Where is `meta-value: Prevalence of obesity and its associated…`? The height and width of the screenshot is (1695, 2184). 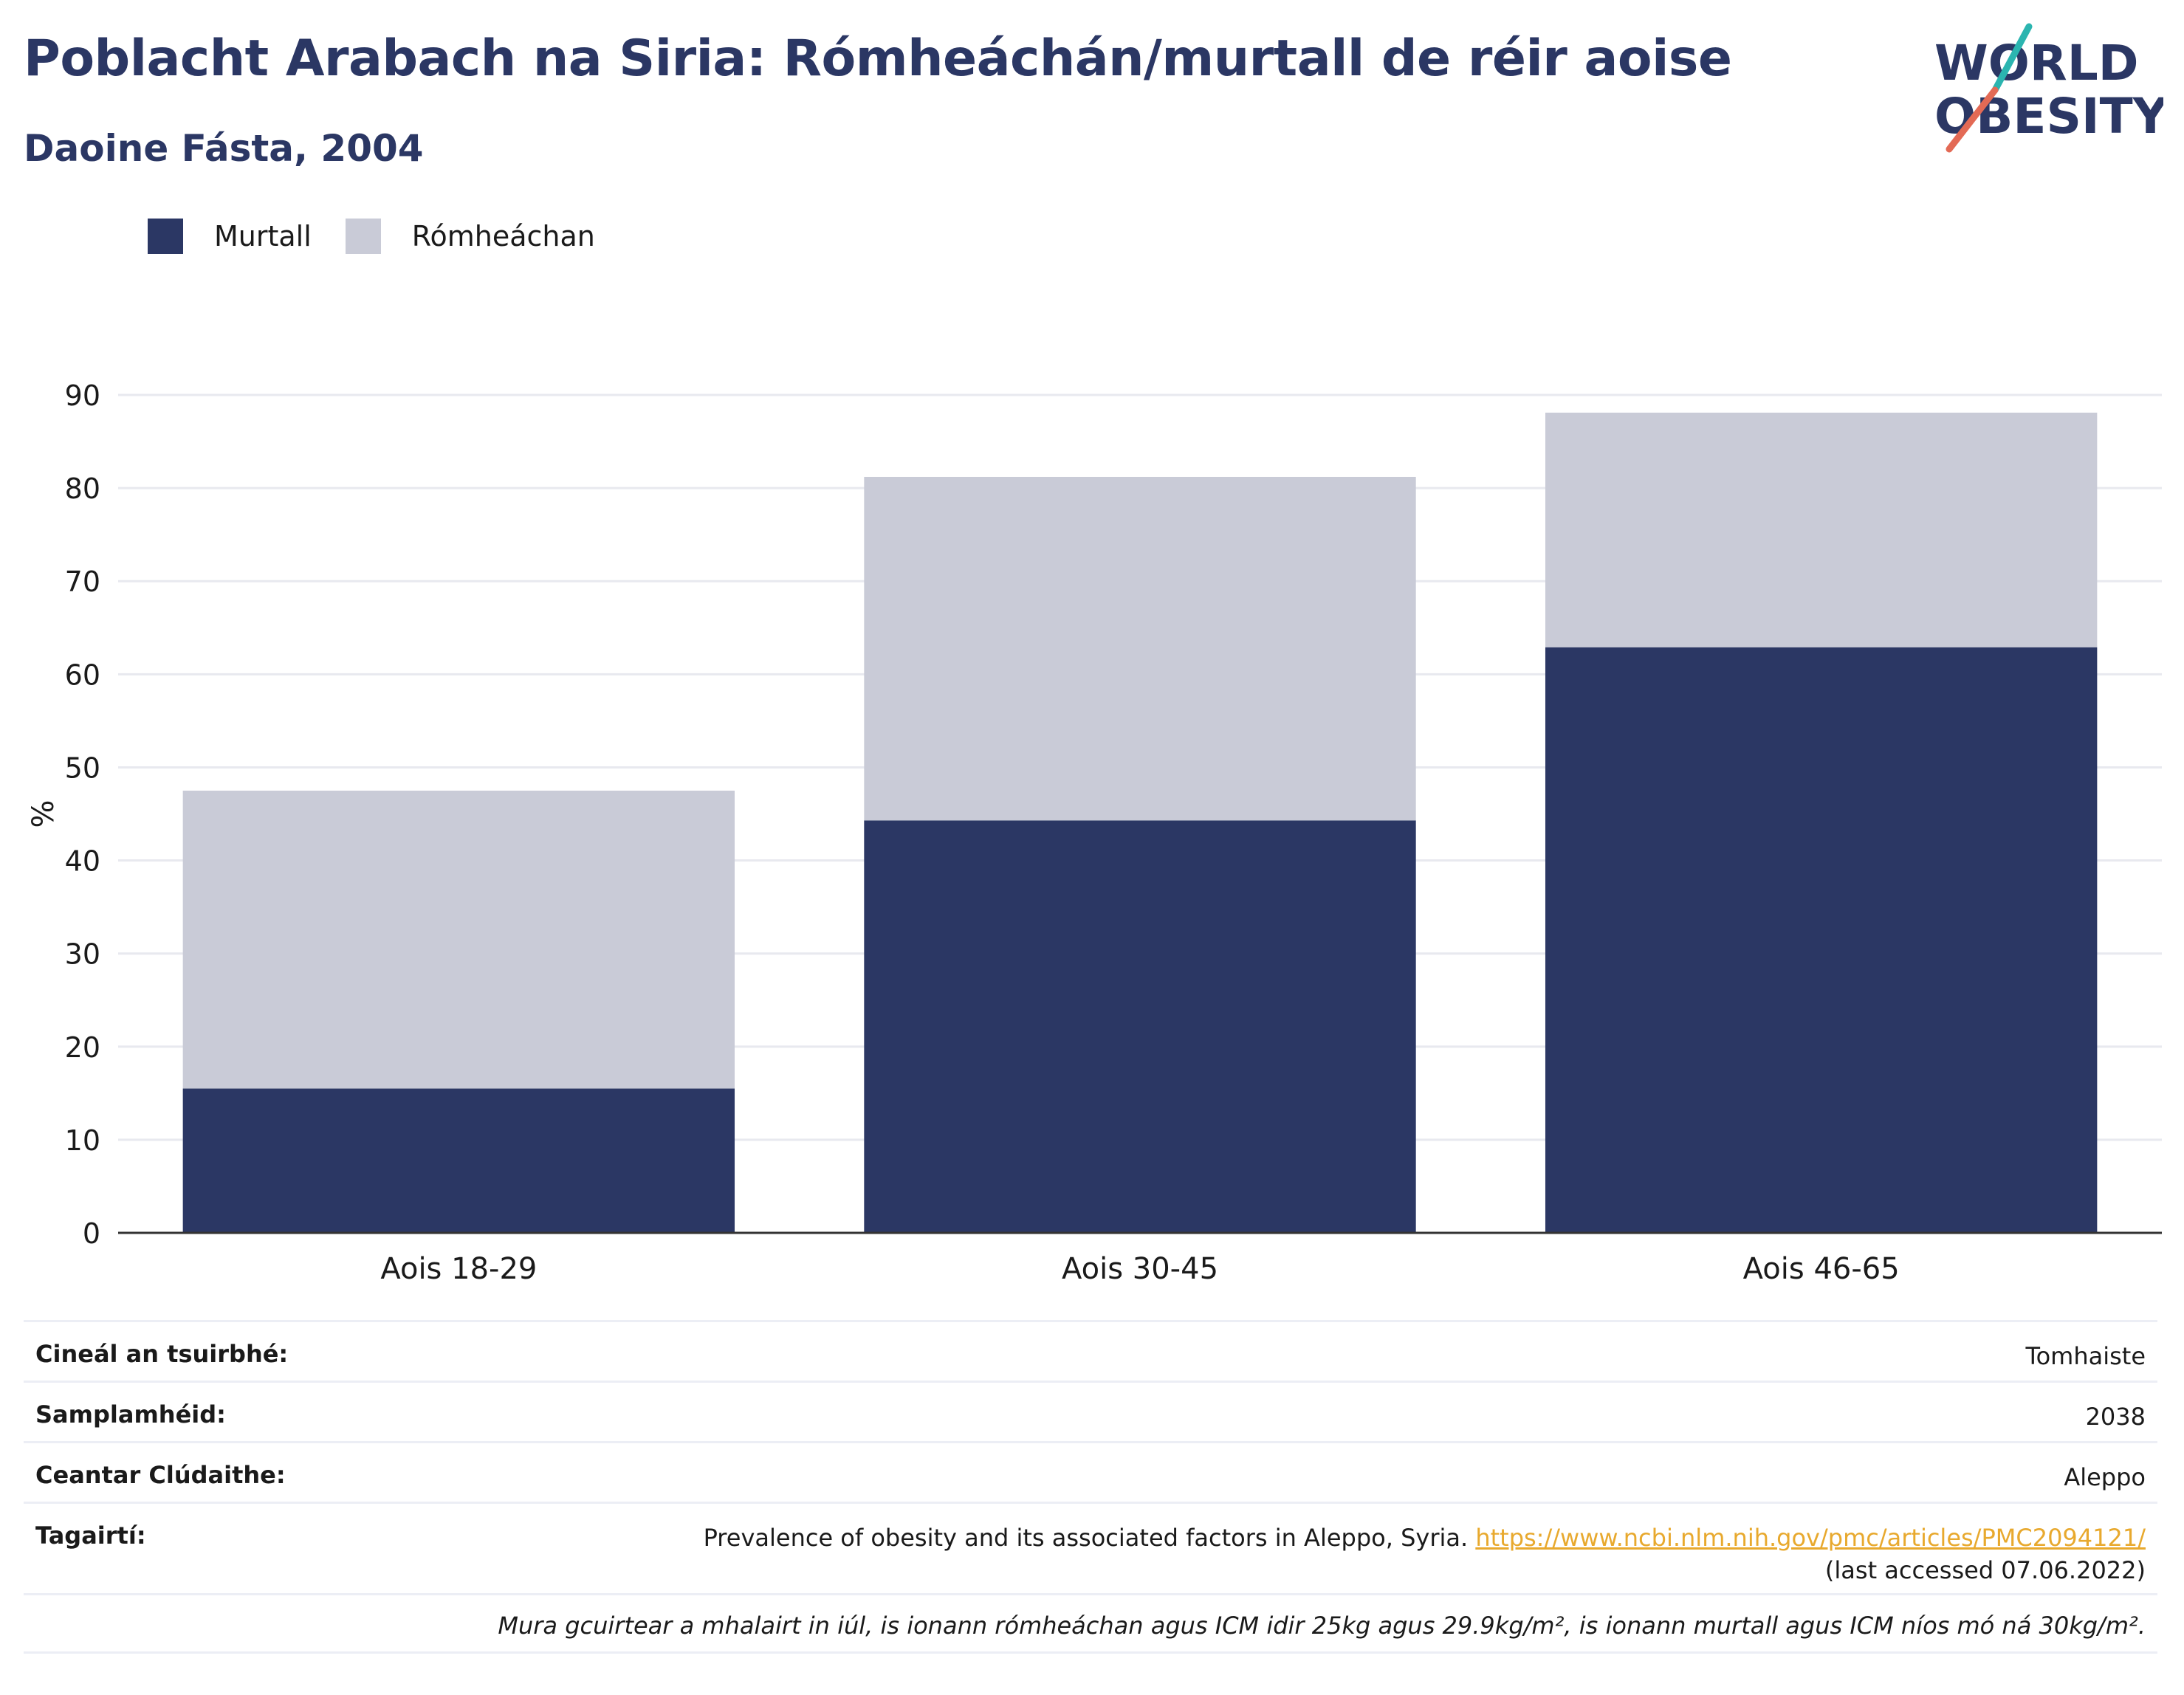 meta-value: Prevalence of obesity and its associated… is located at coordinates (1407, 1552).